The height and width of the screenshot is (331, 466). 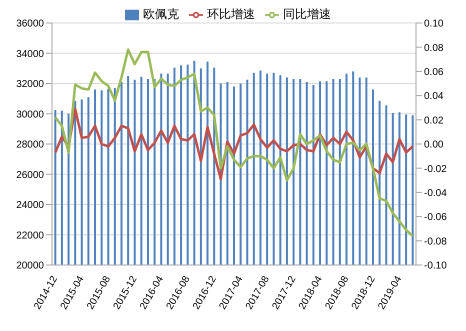 I want to click on y-tick-label: 28000, so click(x=30, y=145).